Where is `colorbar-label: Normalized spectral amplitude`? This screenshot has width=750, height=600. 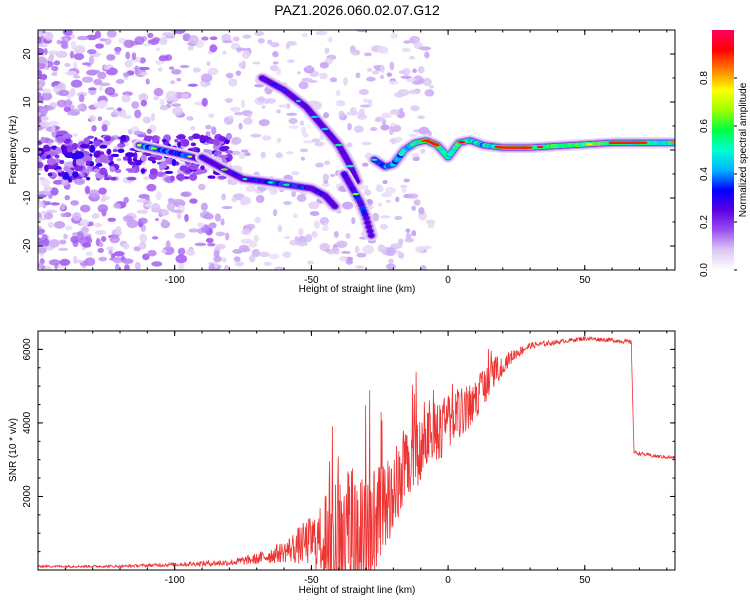 colorbar-label: Normalized spectral amplitude is located at coordinates (743, 149).